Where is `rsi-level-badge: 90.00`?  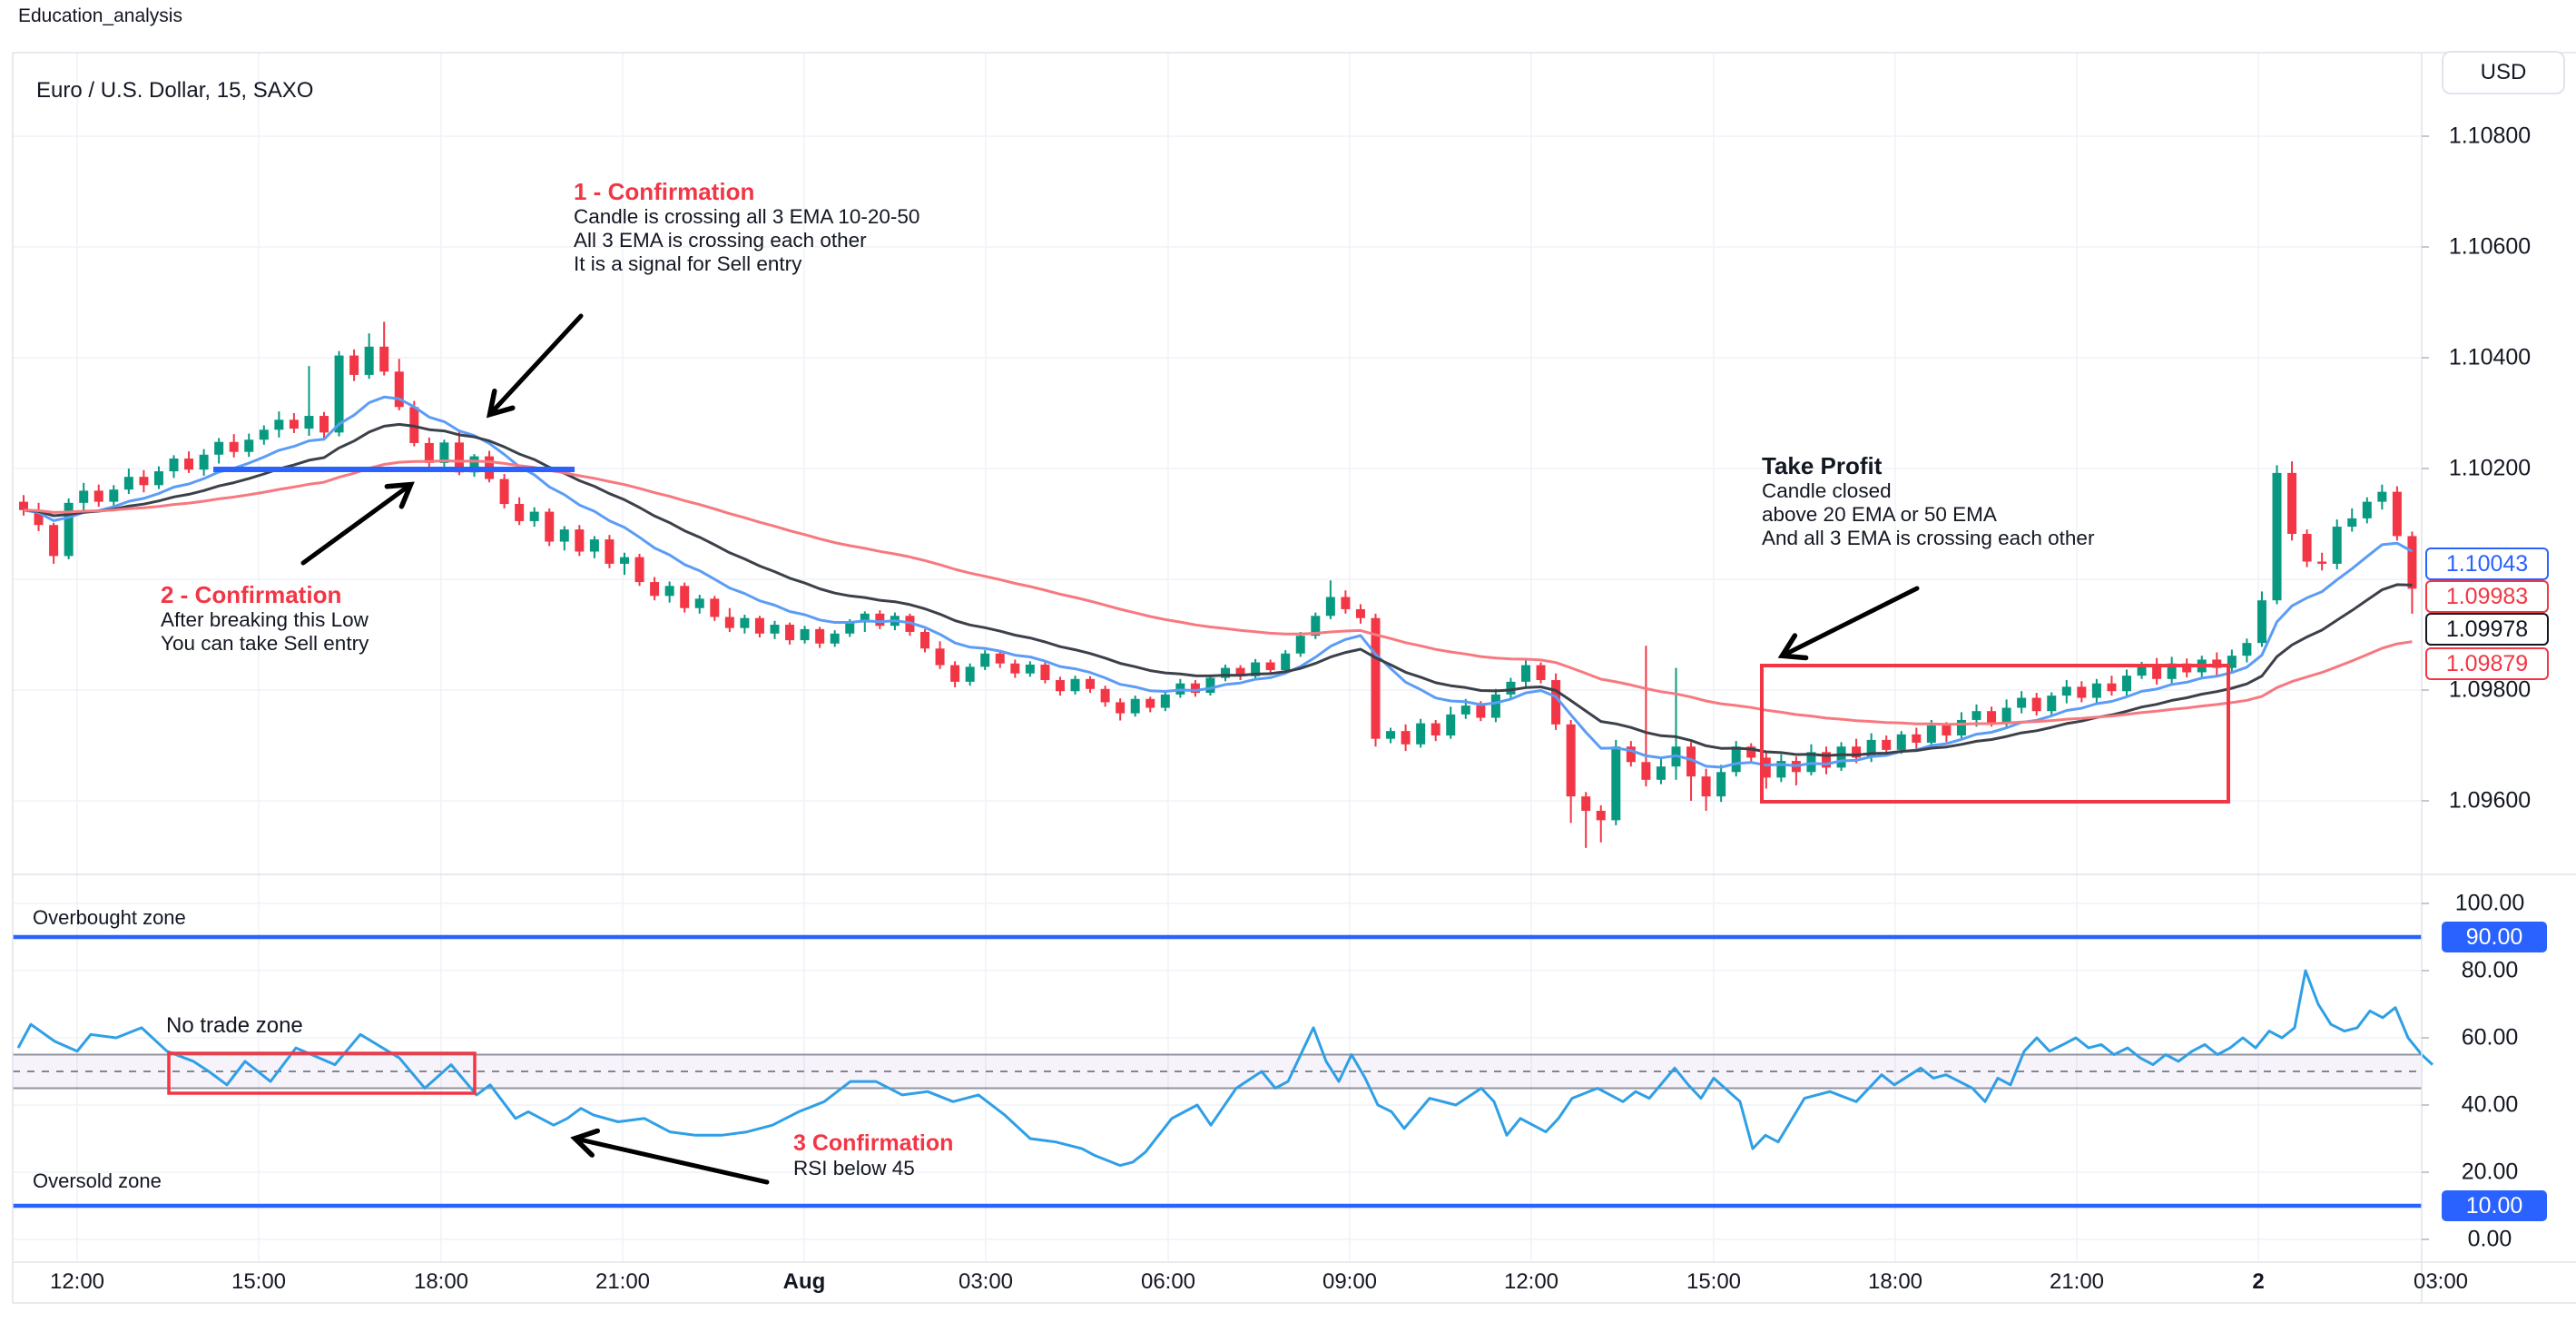 rsi-level-badge: 90.00 is located at coordinates (2494, 937).